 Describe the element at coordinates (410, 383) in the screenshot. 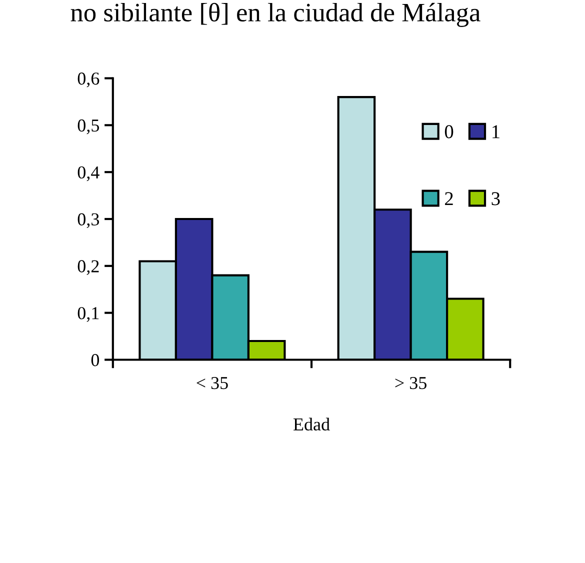

I see `x-tick-label: > 35` at that location.